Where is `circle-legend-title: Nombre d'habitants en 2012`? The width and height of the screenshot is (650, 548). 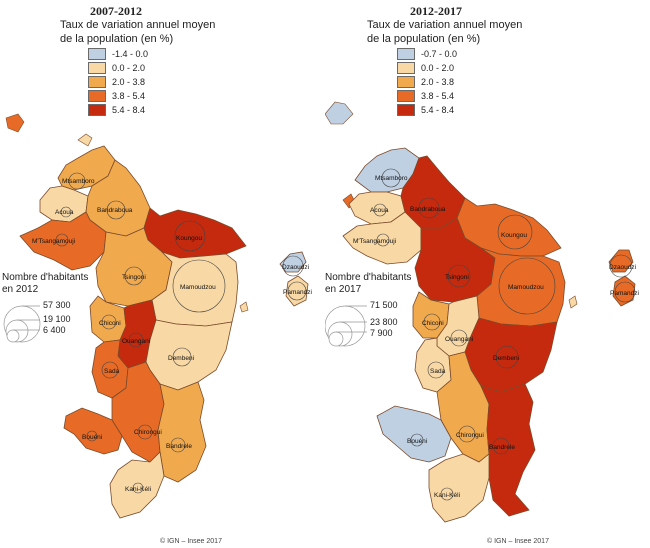
circle-legend-title: Nombre d'habitants en 2012 is located at coordinates (57, 284).